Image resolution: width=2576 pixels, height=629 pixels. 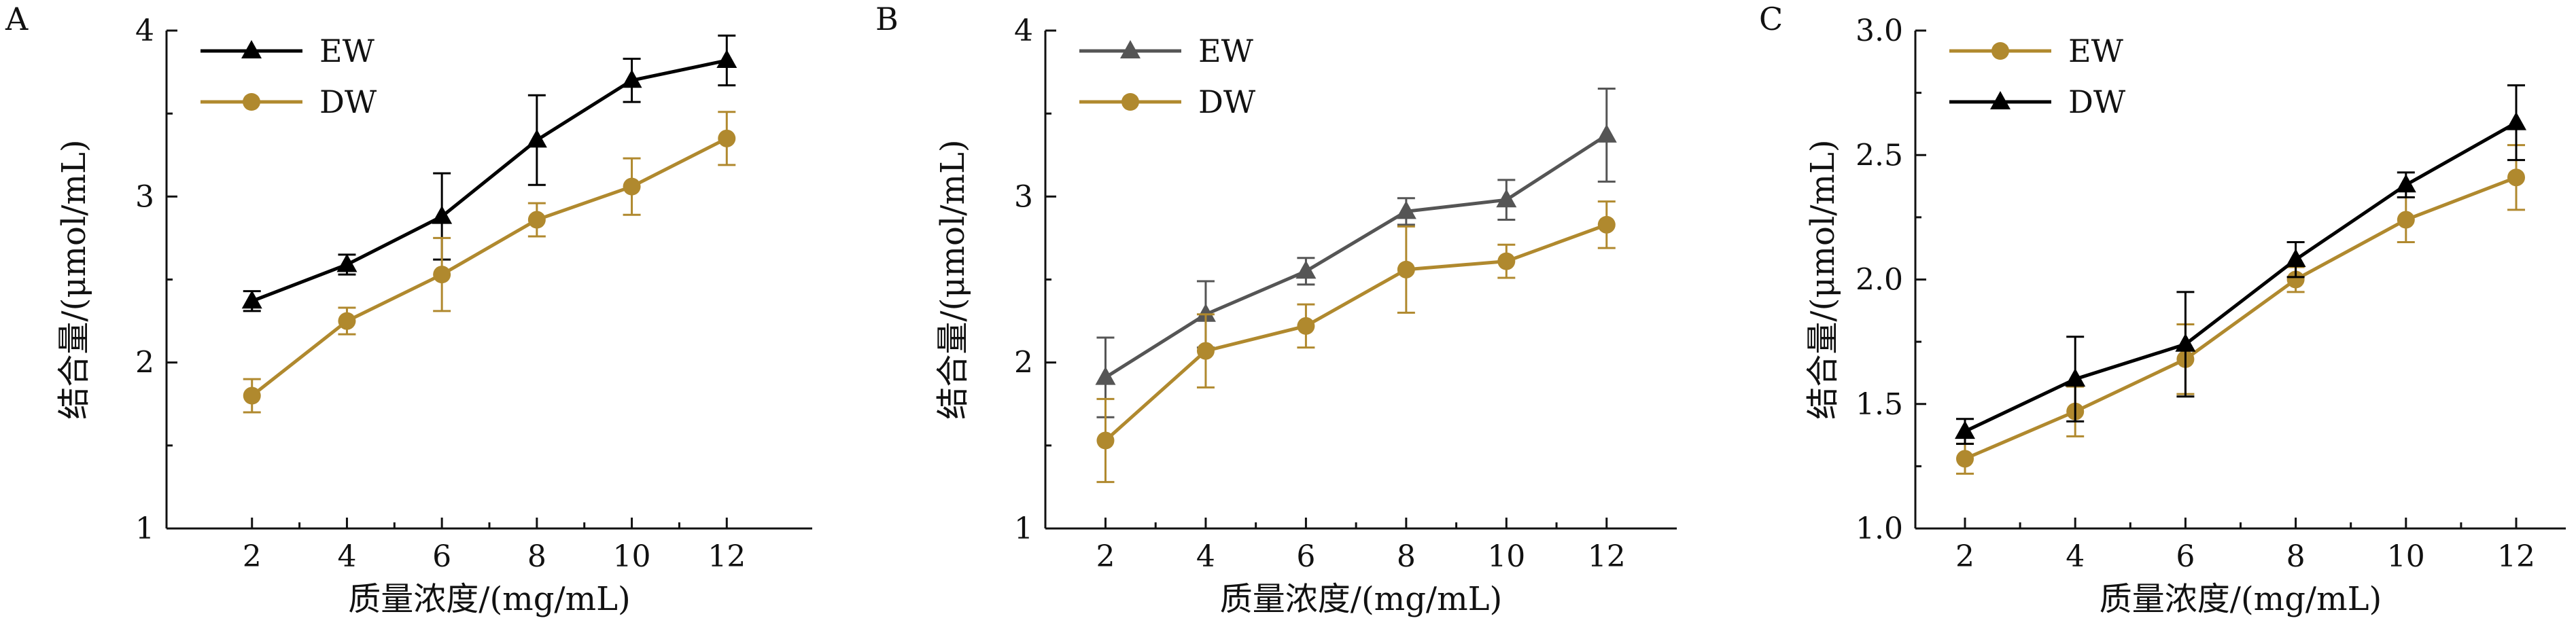 I want to click on panel-label: B, so click(x=887, y=19).